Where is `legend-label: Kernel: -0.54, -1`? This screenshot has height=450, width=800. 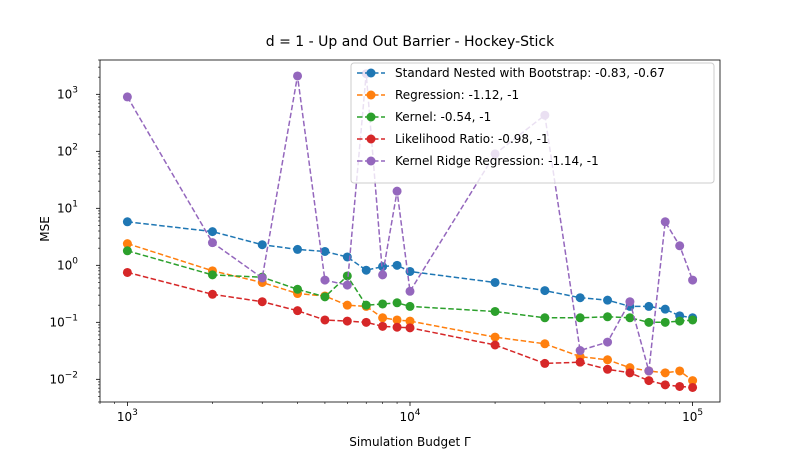 legend-label: Kernel: -0.54, -1 is located at coordinates (443, 117).